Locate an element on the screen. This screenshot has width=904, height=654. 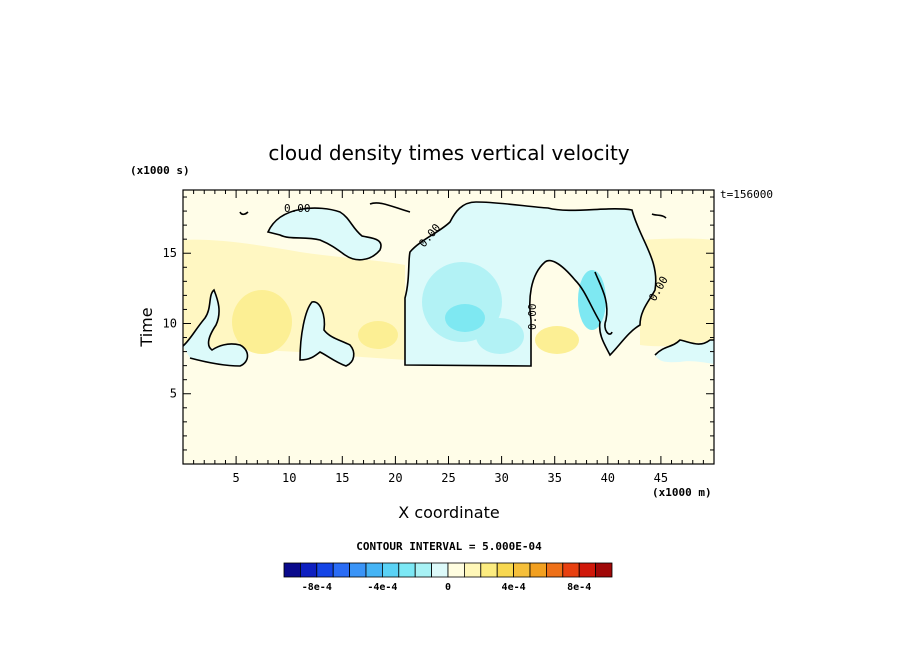
negative-region-right-edge is located at coordinates (684, 352).